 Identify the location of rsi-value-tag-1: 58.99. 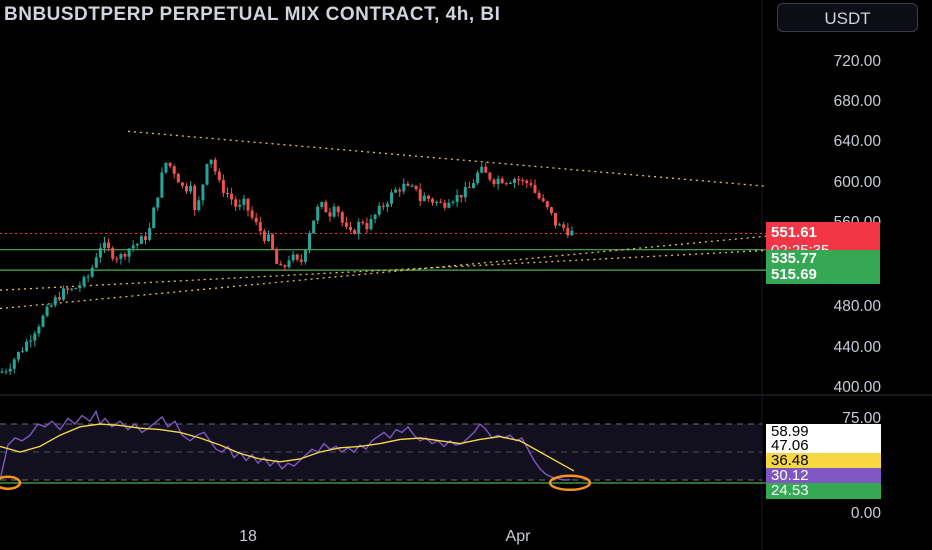
(823, 432).